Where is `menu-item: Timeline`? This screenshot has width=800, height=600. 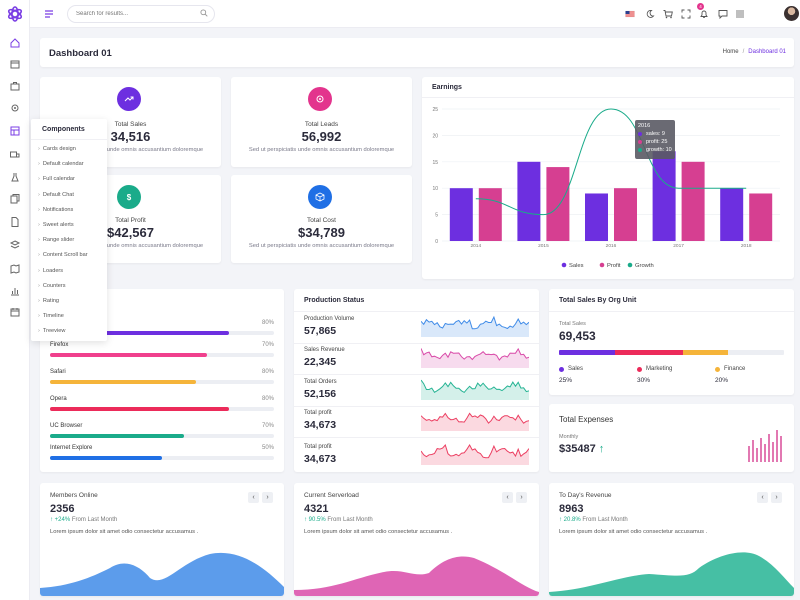 menu-item: Timeline is located at coordinates (51, 316).